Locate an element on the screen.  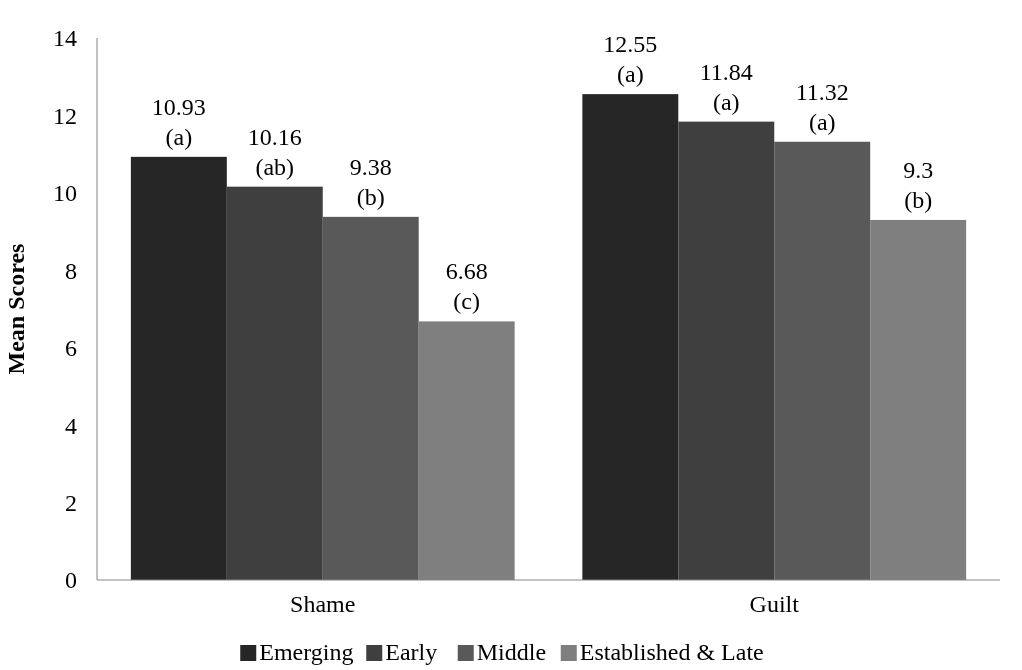
y-tick-label: 12 is located at coordinates (65, 115).